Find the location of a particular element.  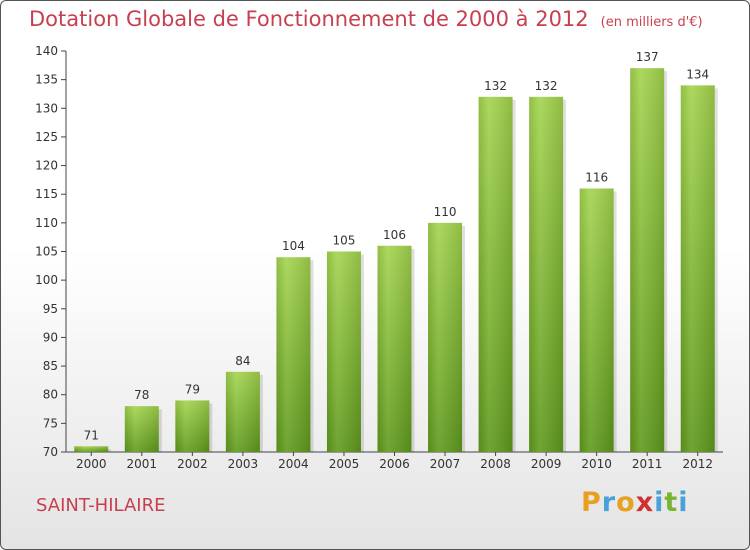

x-tick-label: 2010 is located at coordinates (596, 464).